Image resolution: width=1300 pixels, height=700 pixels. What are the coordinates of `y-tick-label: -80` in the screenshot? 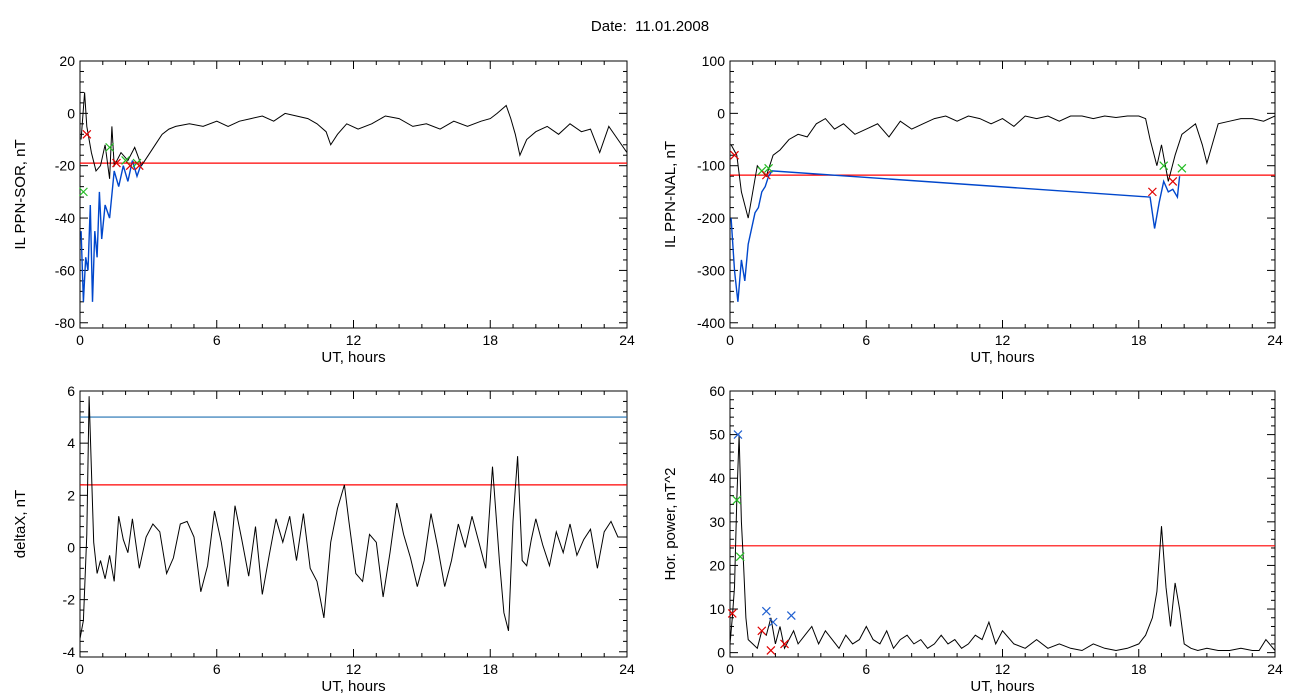 It's located at (65, 323).